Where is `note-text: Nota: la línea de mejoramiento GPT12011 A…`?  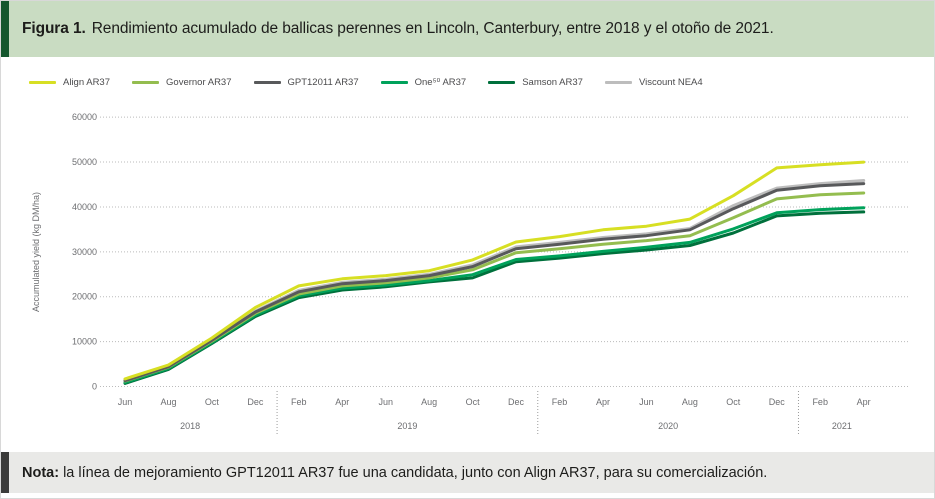 note-text: Nota: la línea de mejoramiento GPT12011 A… is located at coordinates (394, 473).